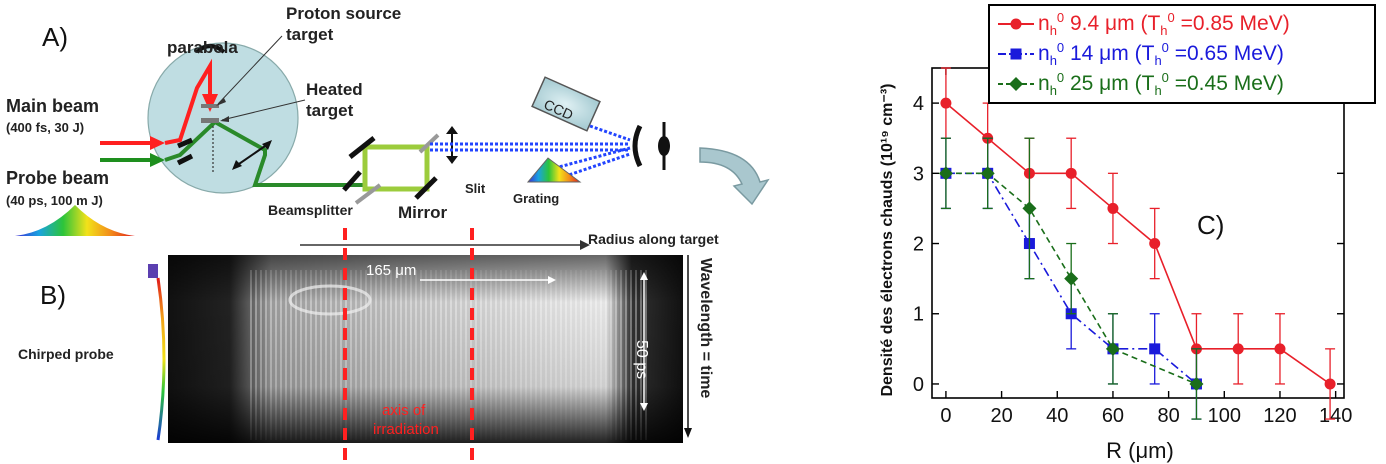  I want to click on legend-entry-2: nh0 14 μm (Th0 =0.65 MeV), so click(1161, 54).